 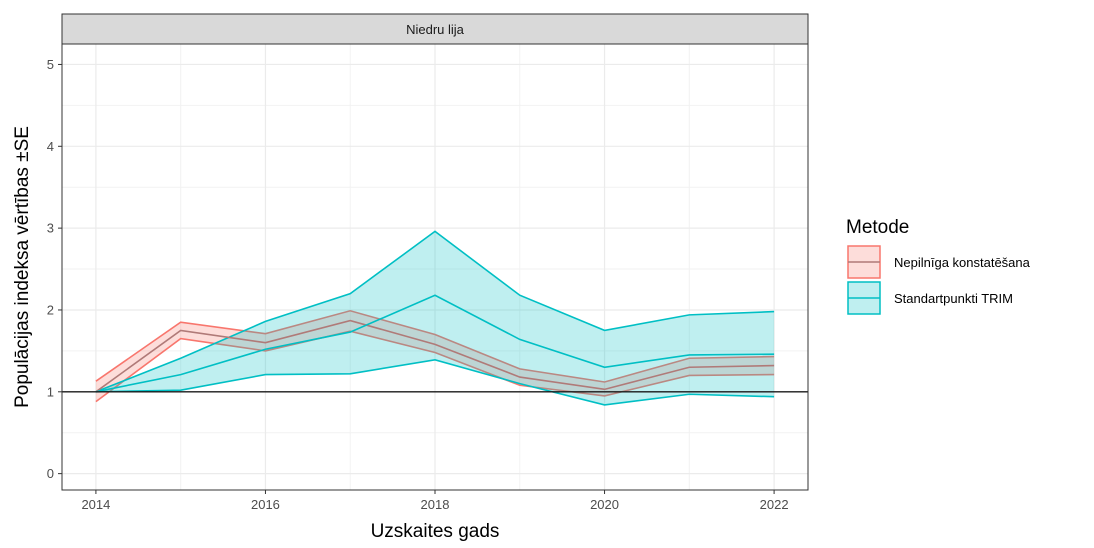 I want to click on series-2-lower-line, so click(x=435, y=382).